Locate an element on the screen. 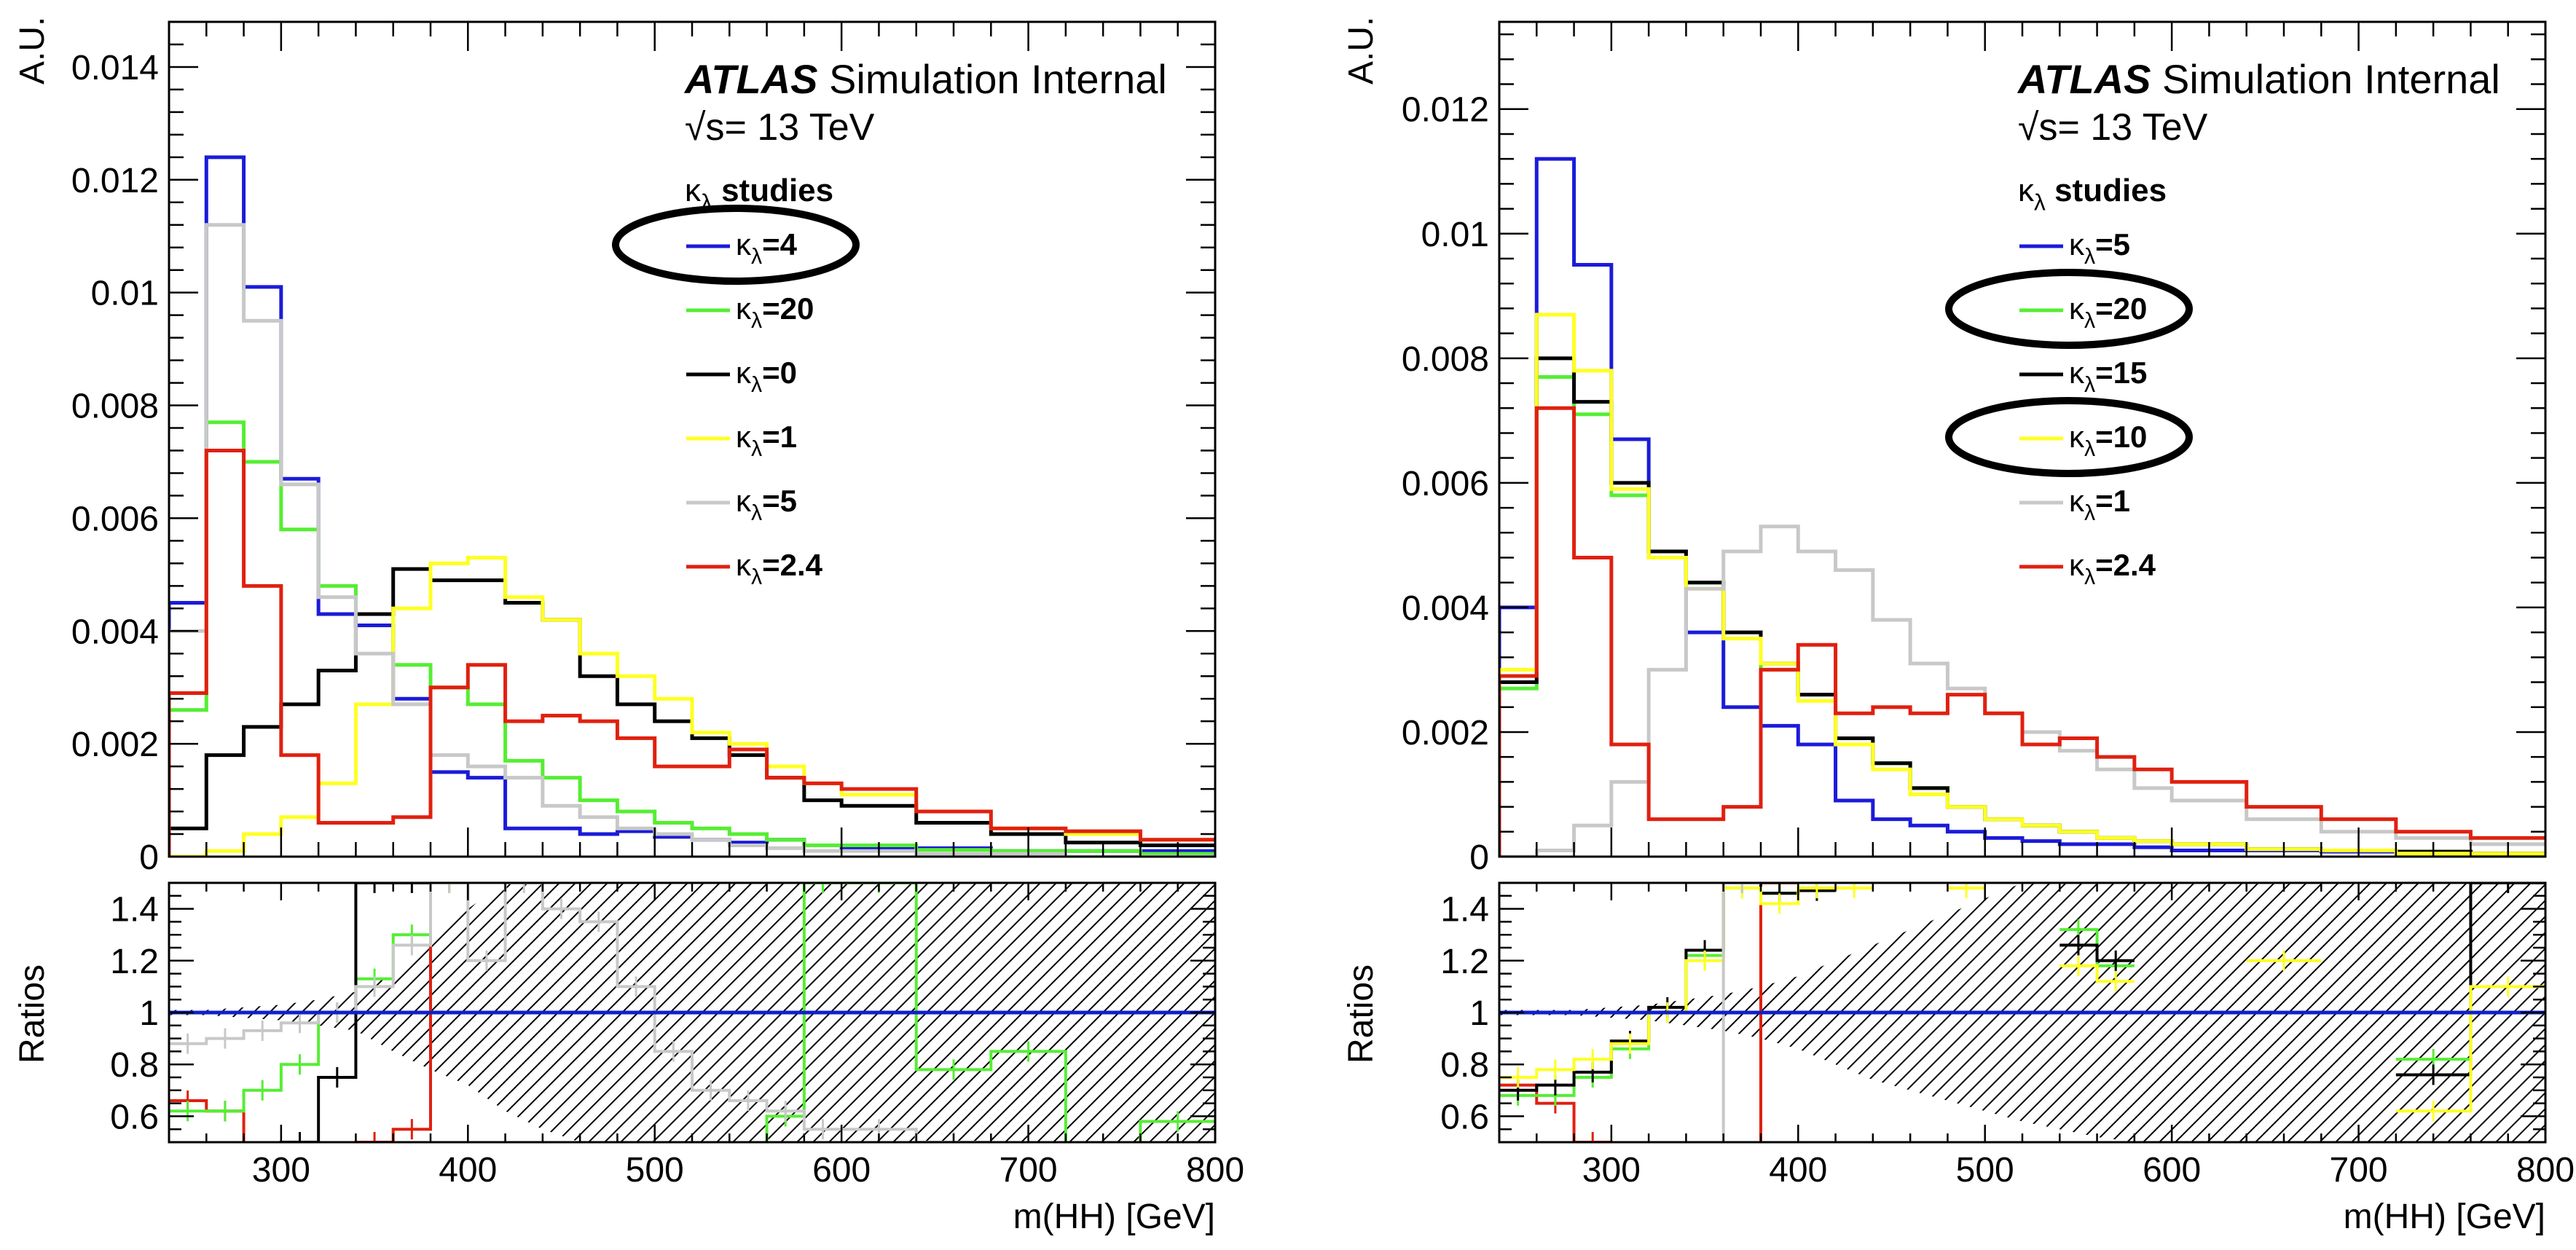 Image resolution: width=2576 pixels, height=1250 pixels. legend-entry-label: κλ=15 is located at coordinates (2108, 376).